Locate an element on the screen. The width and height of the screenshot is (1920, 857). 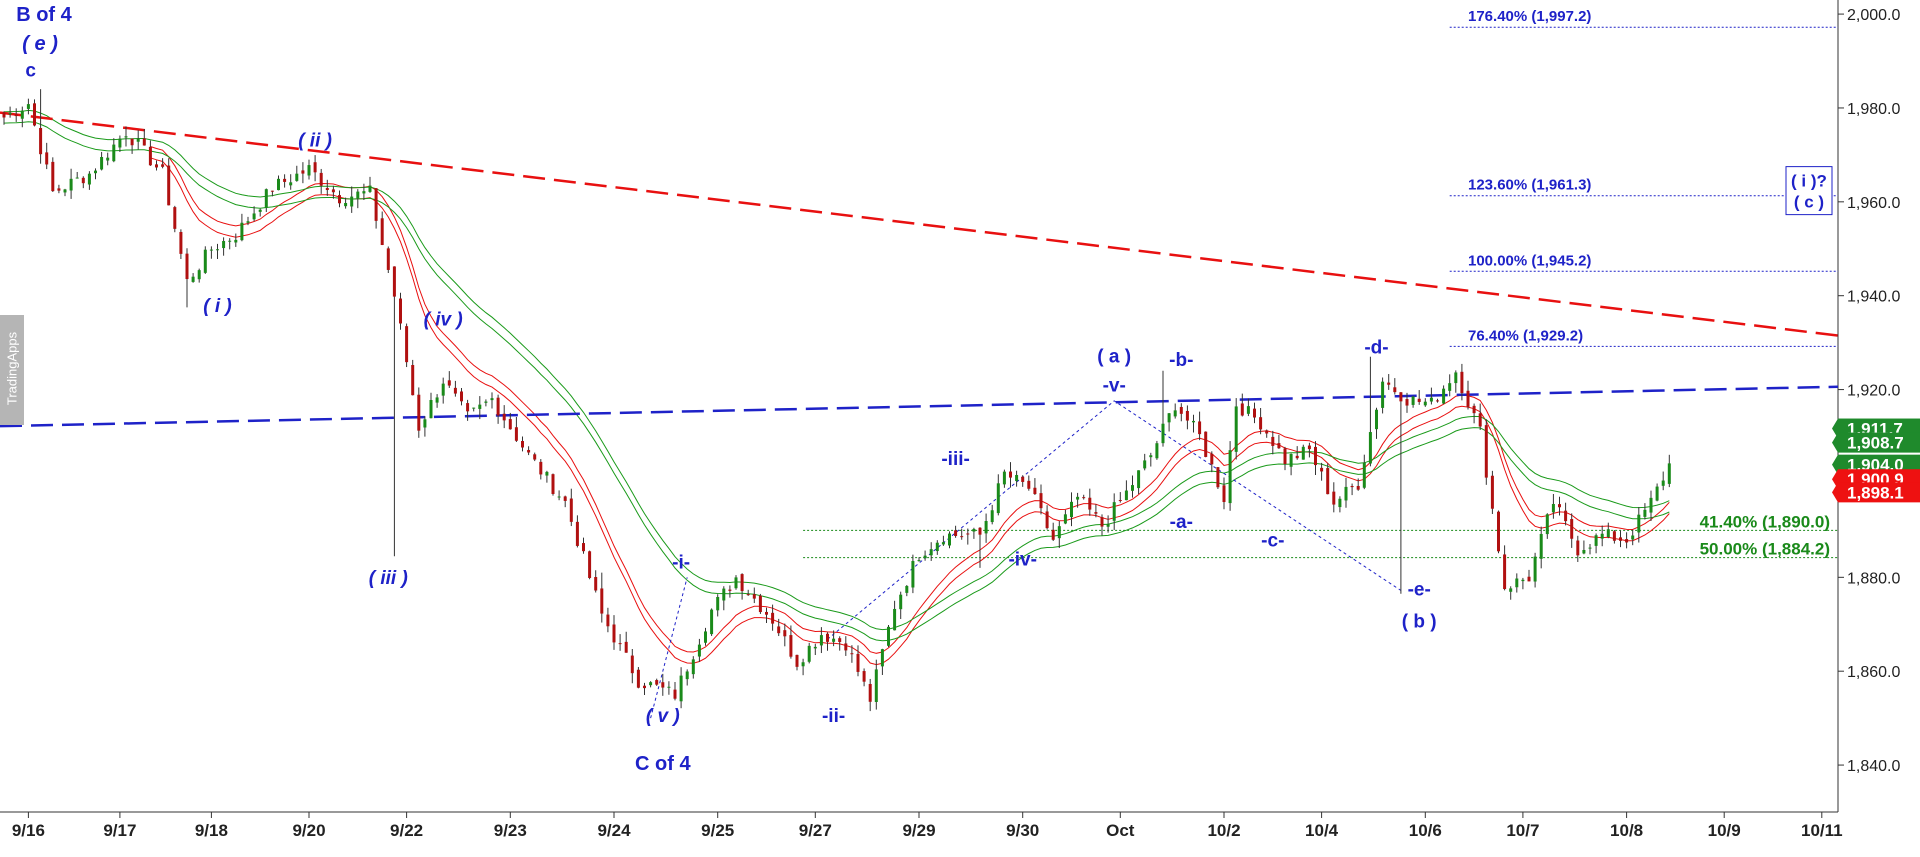
wave-label: B of 4 is located at coordinates (44, 15).